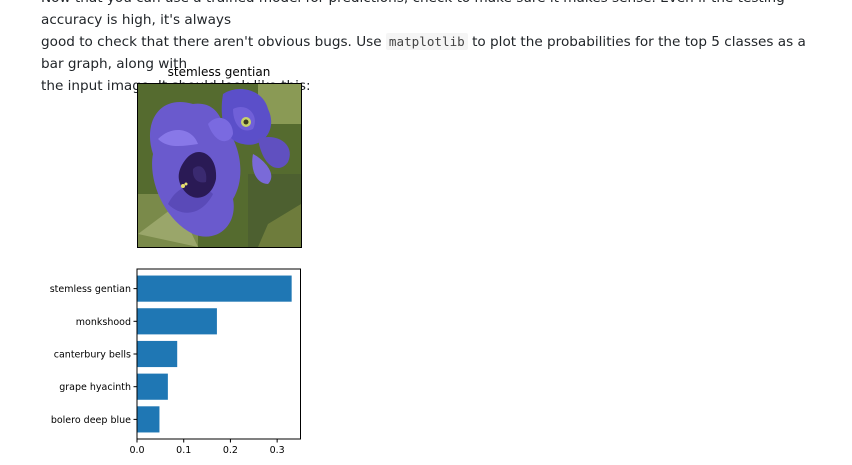 The height and width of the screenshot is (465, 852). Describe the element at coordinates (214, 288) in the screenshot. I see `bar-stemless-gentian` at that location.